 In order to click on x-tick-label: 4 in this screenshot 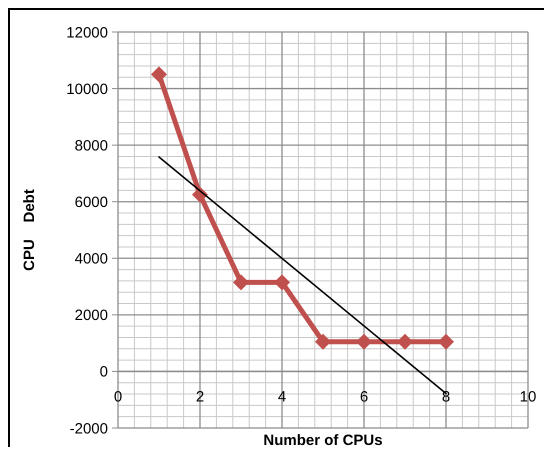, I will do `click(282, 397)`.